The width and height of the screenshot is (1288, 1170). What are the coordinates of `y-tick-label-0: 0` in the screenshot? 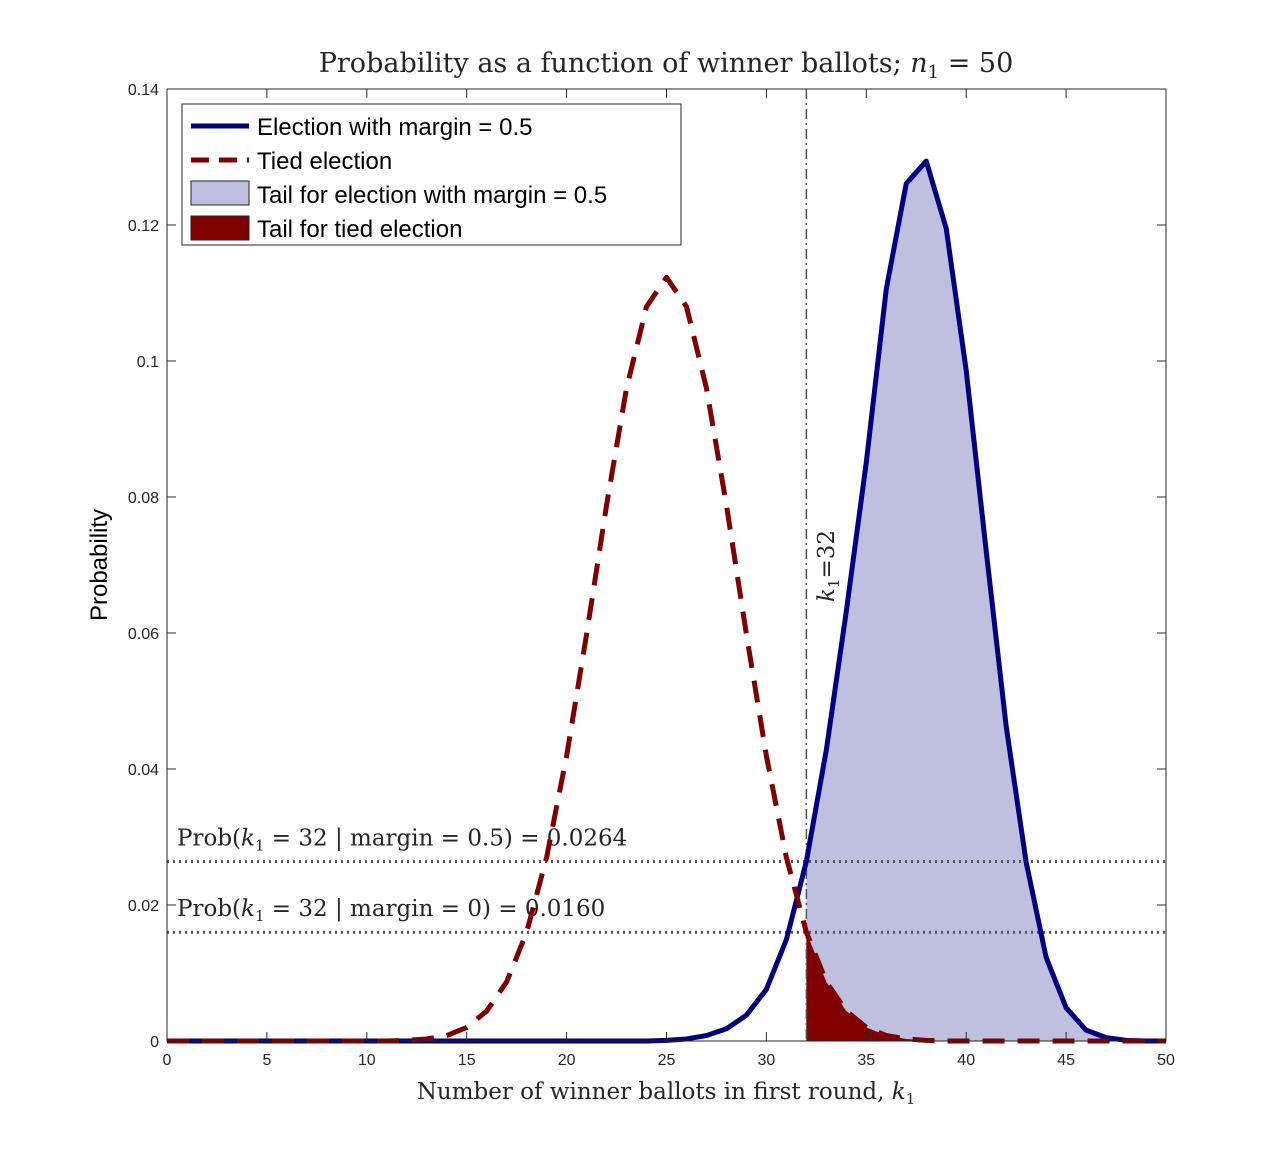 It's located at (154, 1042).